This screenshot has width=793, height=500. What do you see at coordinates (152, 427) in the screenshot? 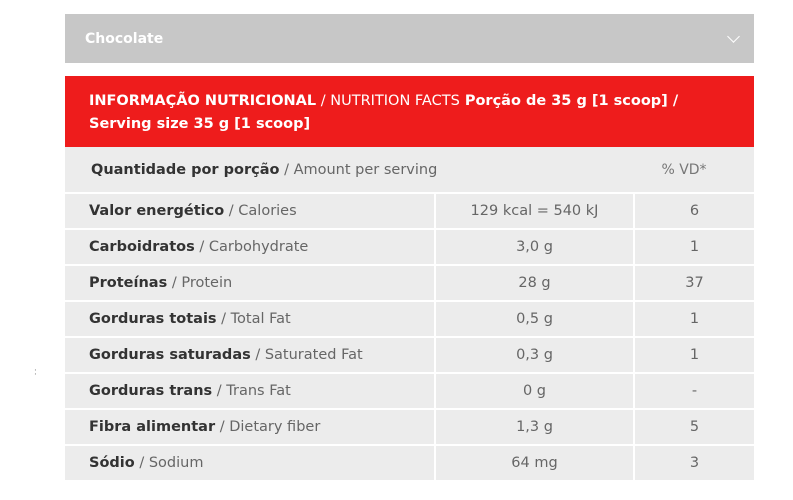
I see `nutrient-name-pt: Fibra alimentar` at bounding box center [152, 427].